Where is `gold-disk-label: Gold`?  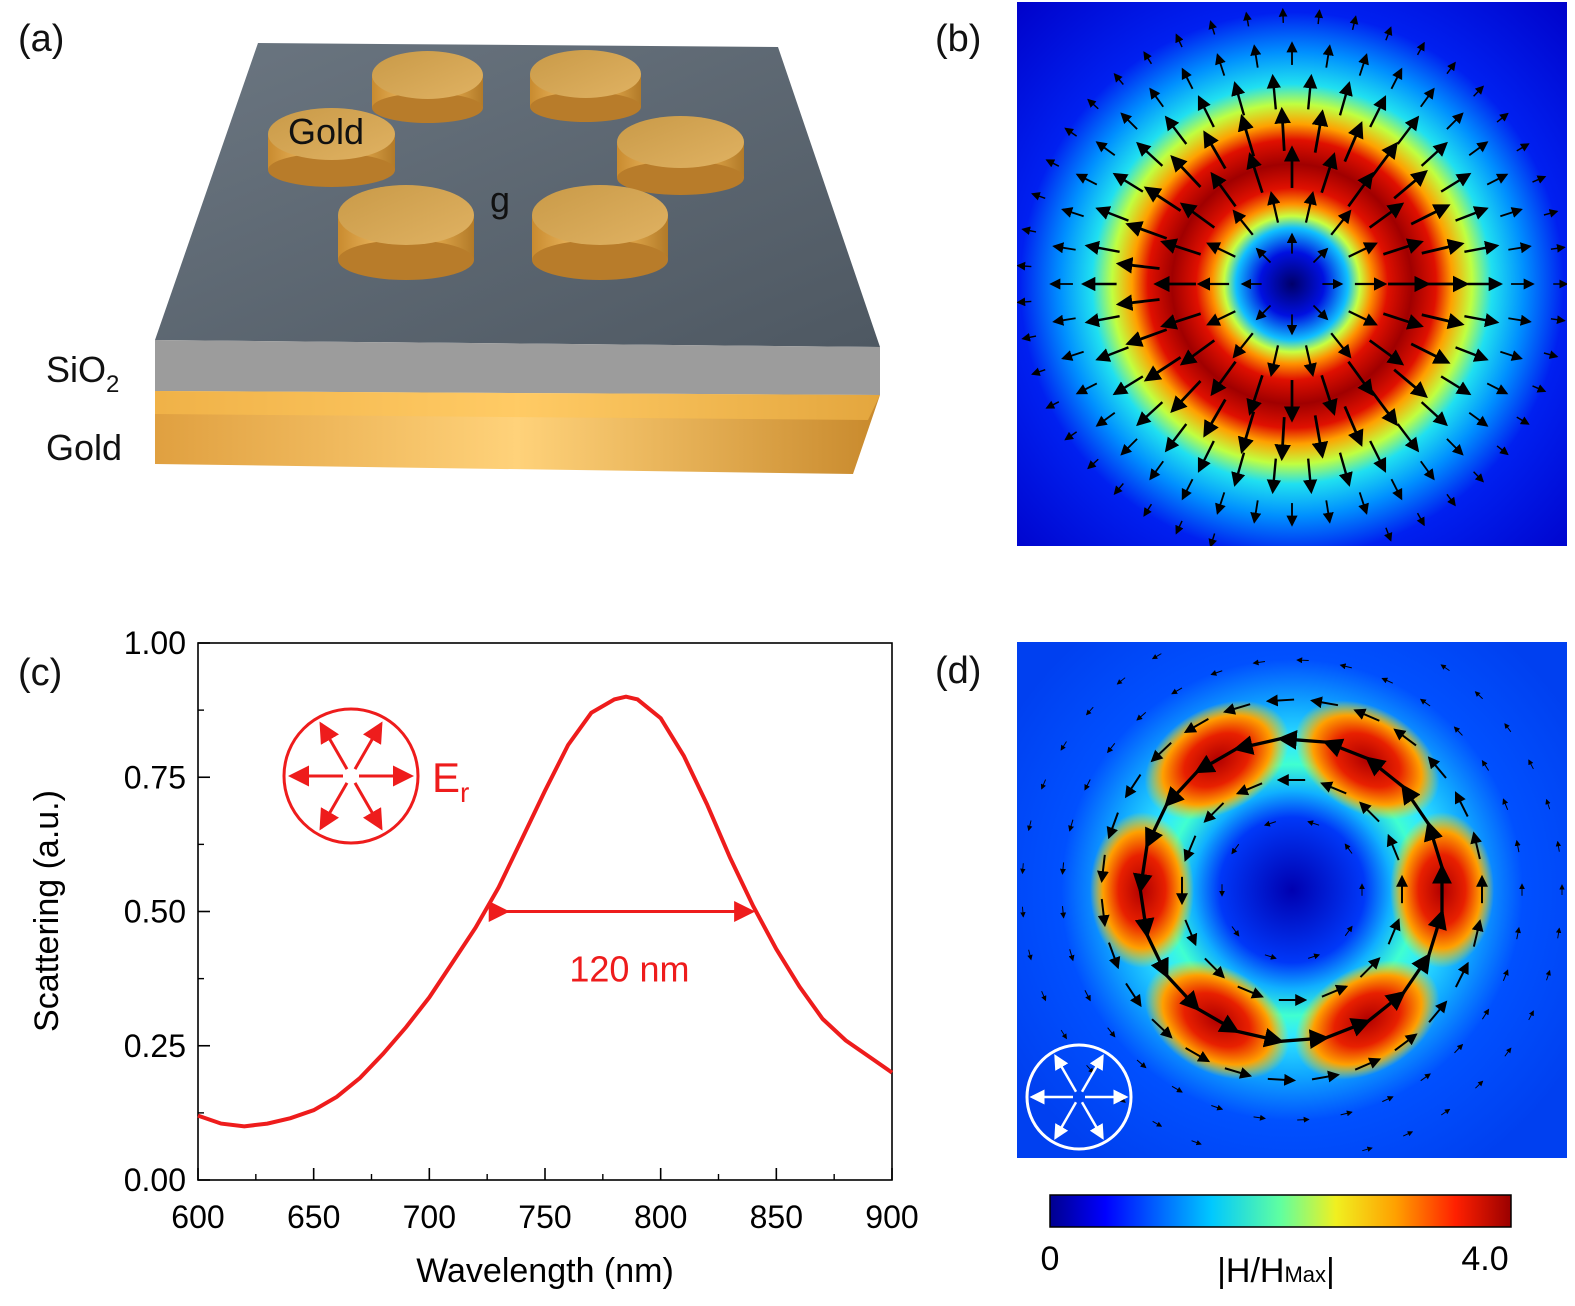
gold-disk-label: Gold is located at coordinates (326, 131).